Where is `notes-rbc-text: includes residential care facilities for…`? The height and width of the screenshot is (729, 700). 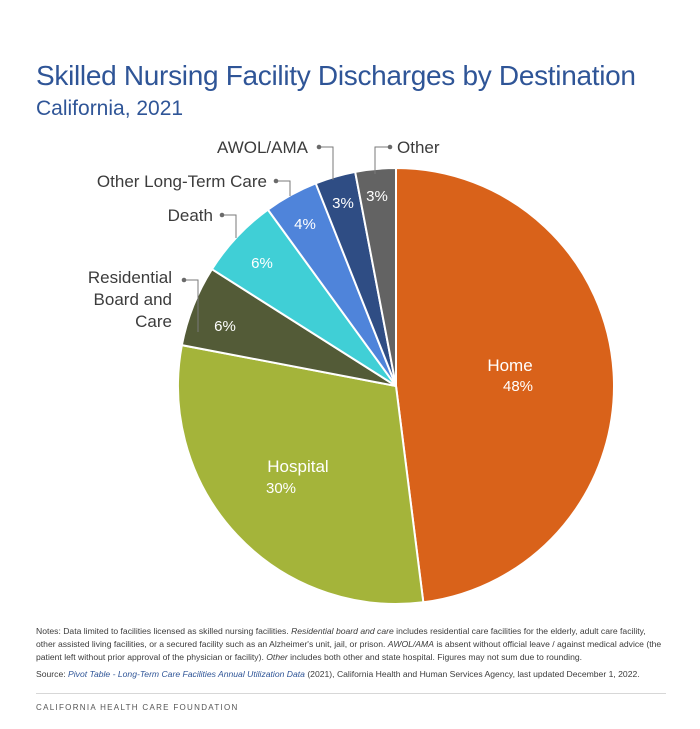
notes-rbc-text: includes residential care facilities for… is located at coordinates (341, 637).